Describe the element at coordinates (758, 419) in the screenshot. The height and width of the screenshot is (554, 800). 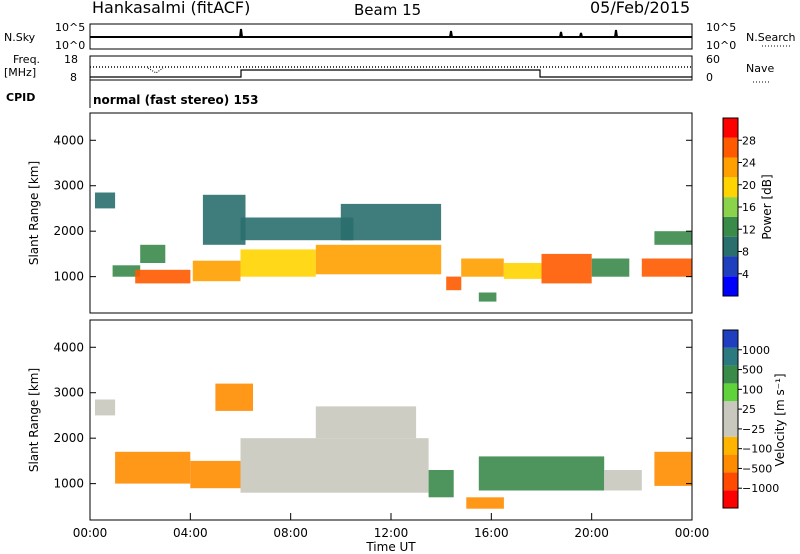
I see `velocity-colorbar-ticks: 1000 500 100 25 −25 −100 −500 −1000` at that location.